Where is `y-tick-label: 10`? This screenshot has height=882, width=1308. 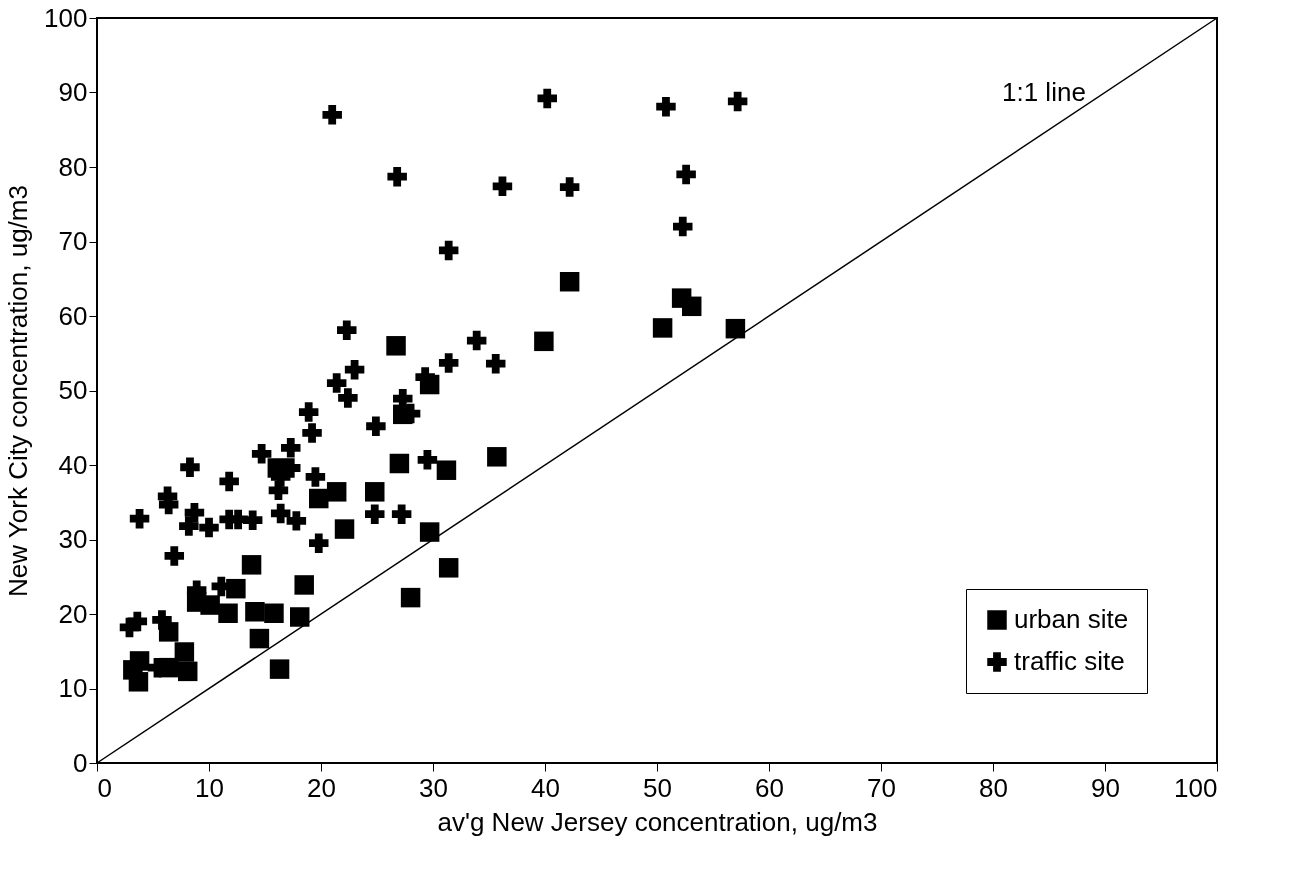 y-tick-label: 10 is located at coordinates (73, 688).